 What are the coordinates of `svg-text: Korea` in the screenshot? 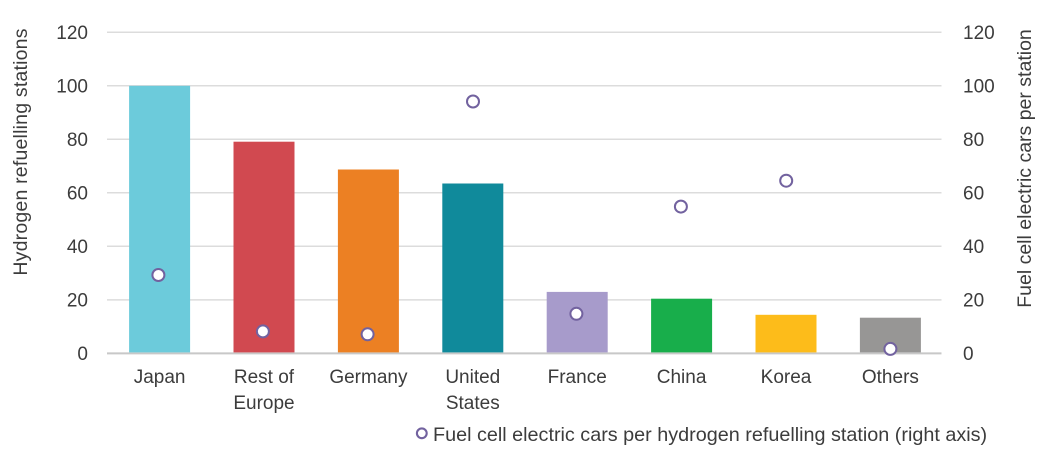 It's located at (786, 377).